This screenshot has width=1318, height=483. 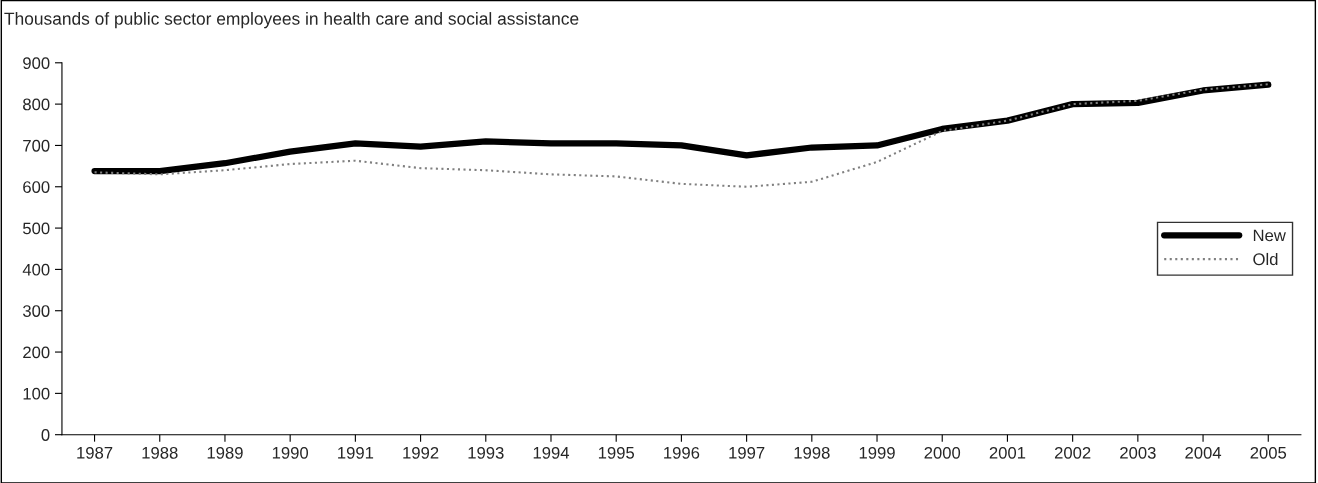 What do you see at coordinates (1203, 452) in the screenshot?
I see `x-tick-label: 2004` at bounding box center [1203, 452].